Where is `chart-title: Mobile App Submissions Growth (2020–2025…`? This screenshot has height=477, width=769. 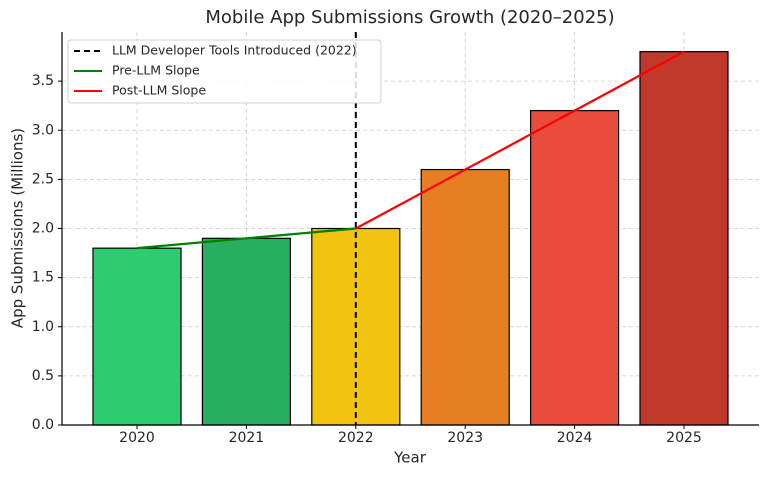 chart-title: Mobile App Submissions Growth (2020–2025… is located at coordinates (409, 17).